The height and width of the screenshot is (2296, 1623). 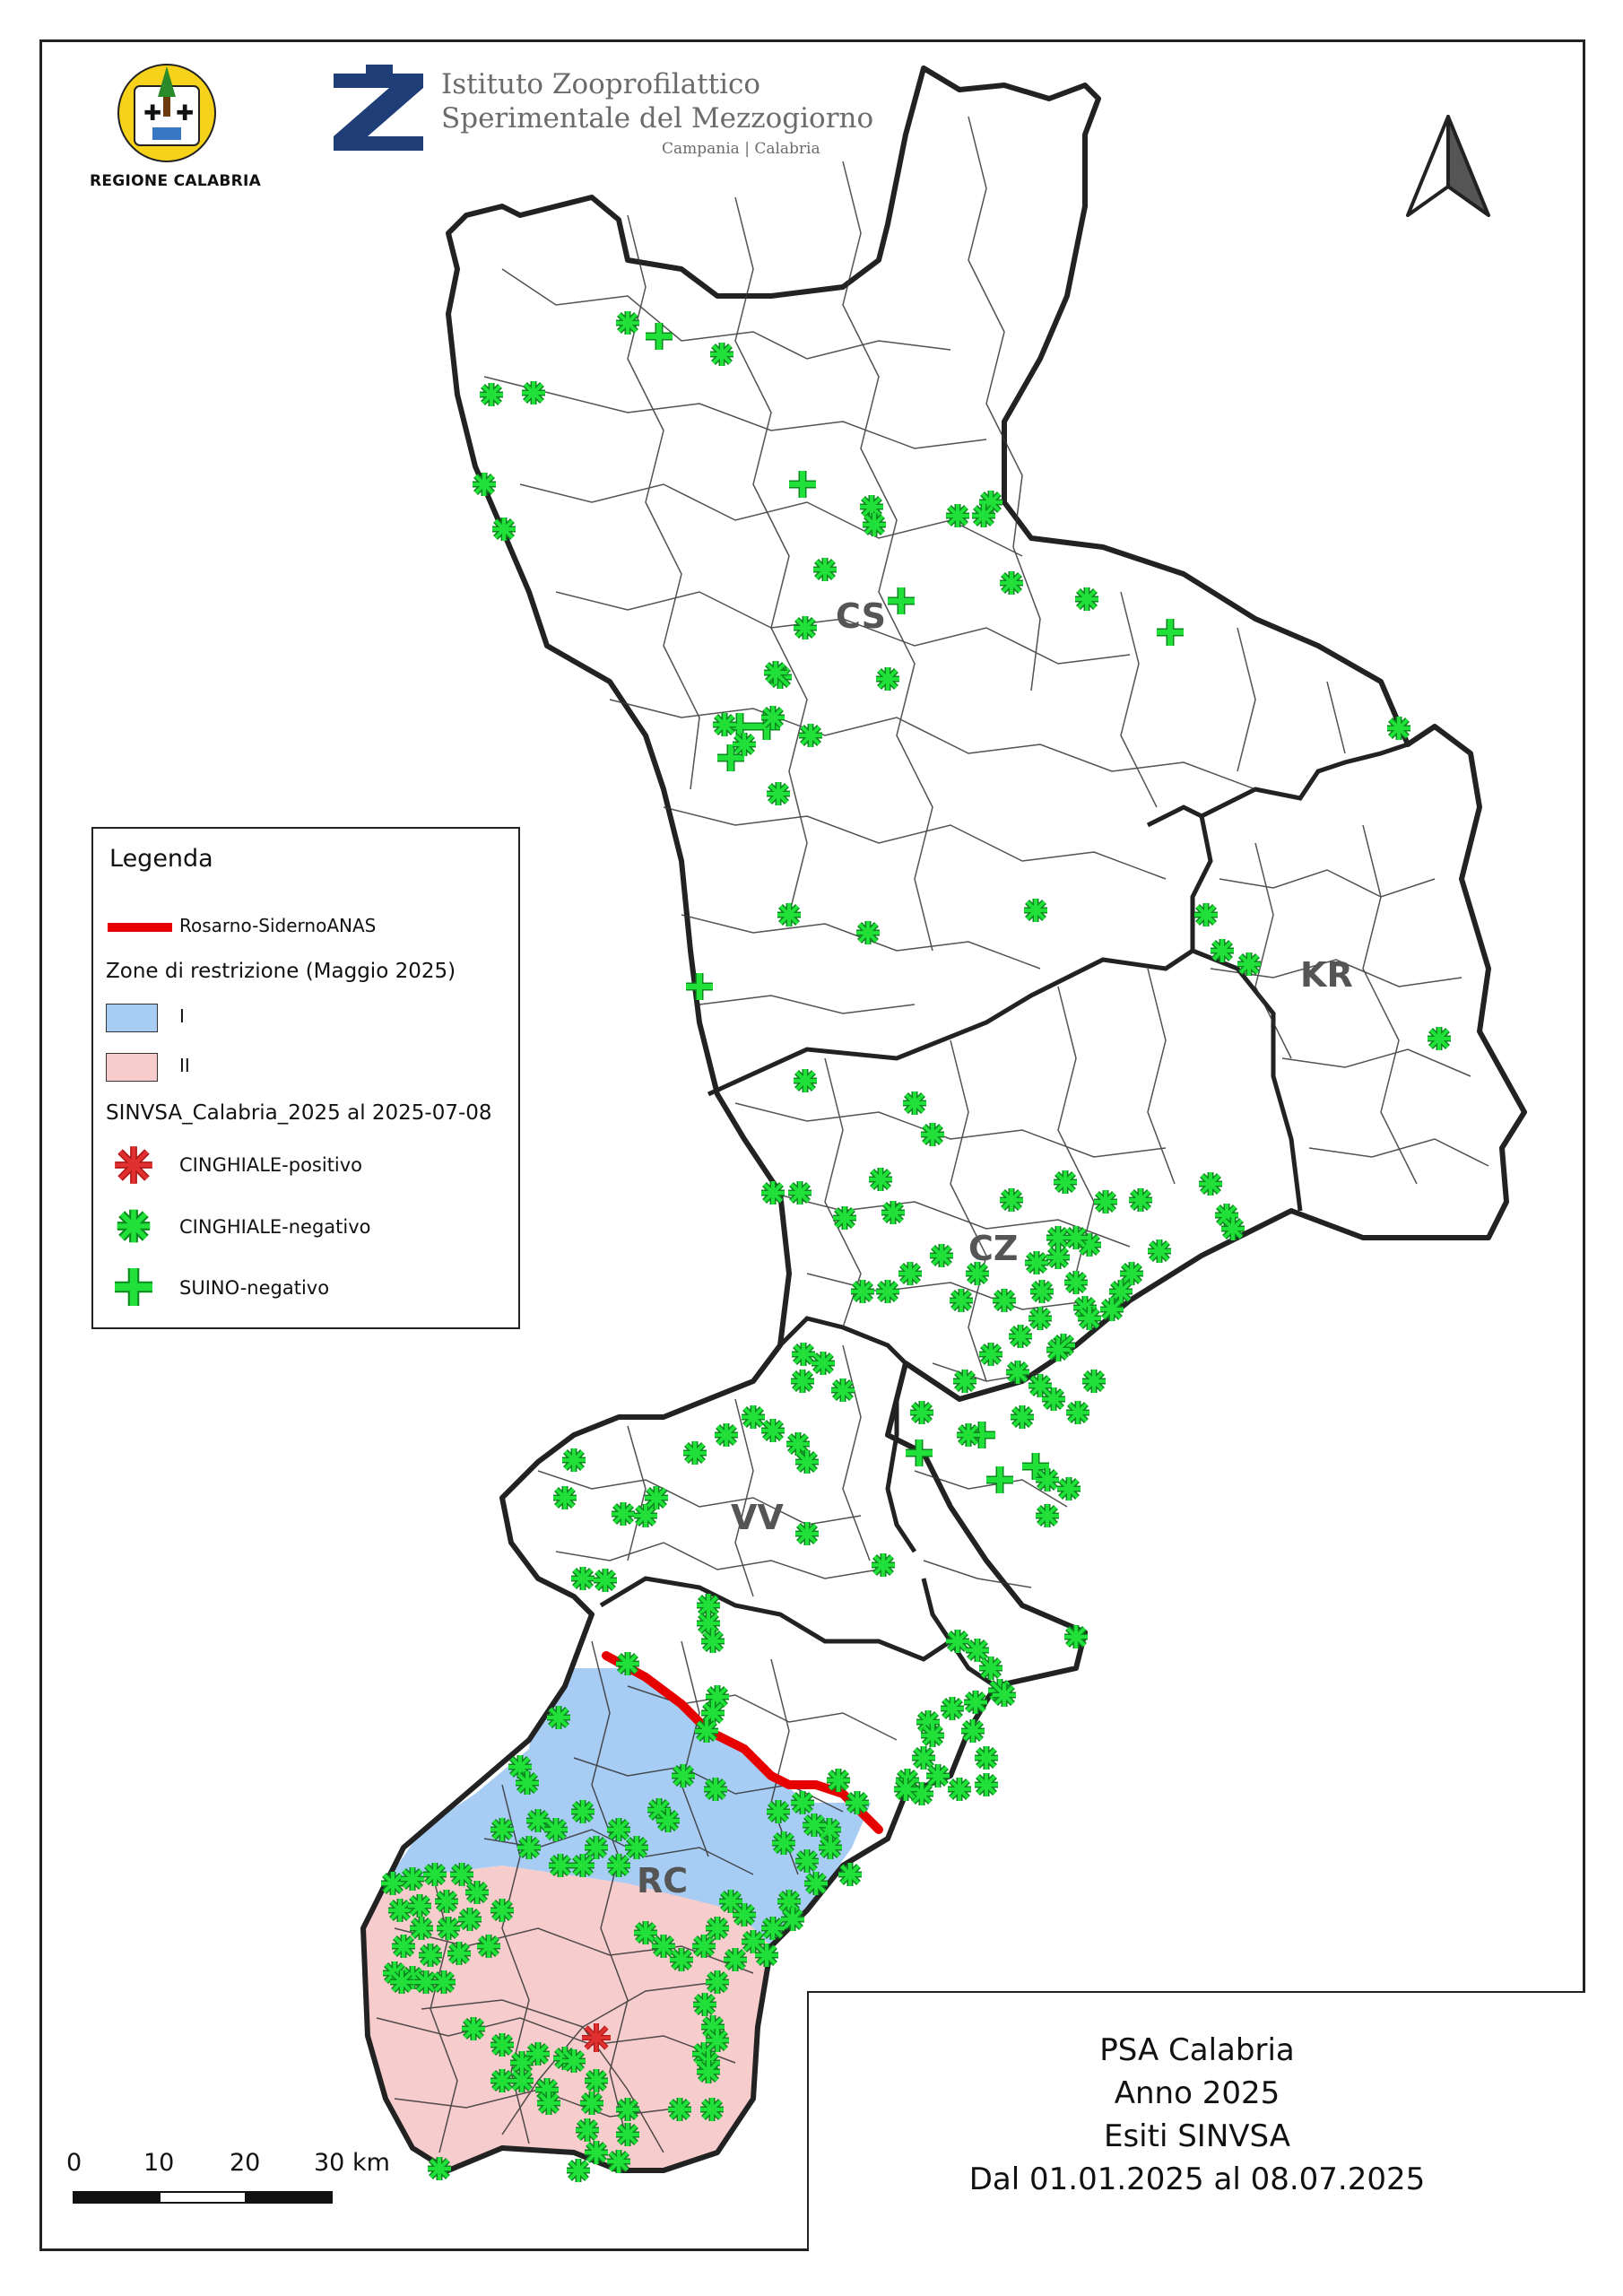 What do you see at coordinates (378, 108) in the screenshot?
I see `izs-logo` at bounding box center [378, 108].